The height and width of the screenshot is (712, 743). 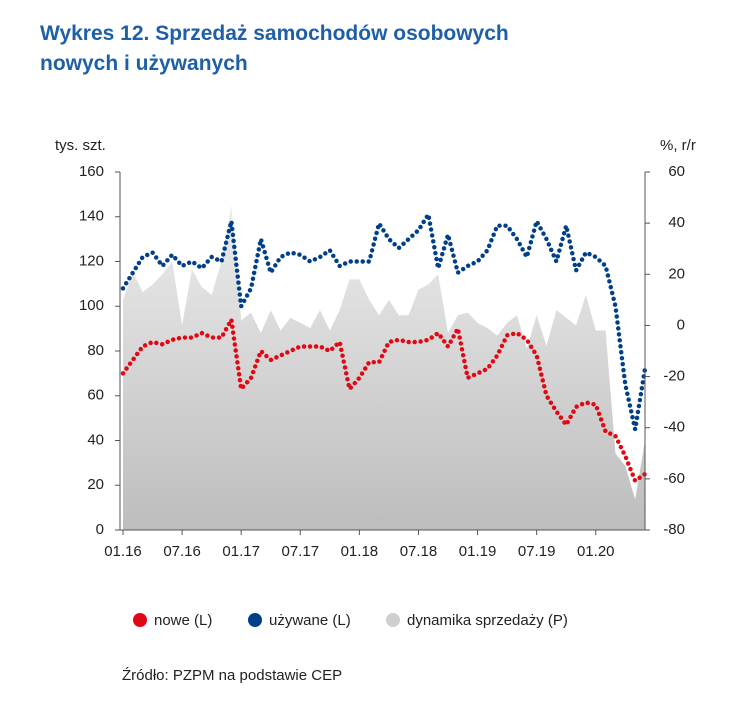 I want to click on x-tick-label: 01.20, so click(x=596, y=551).